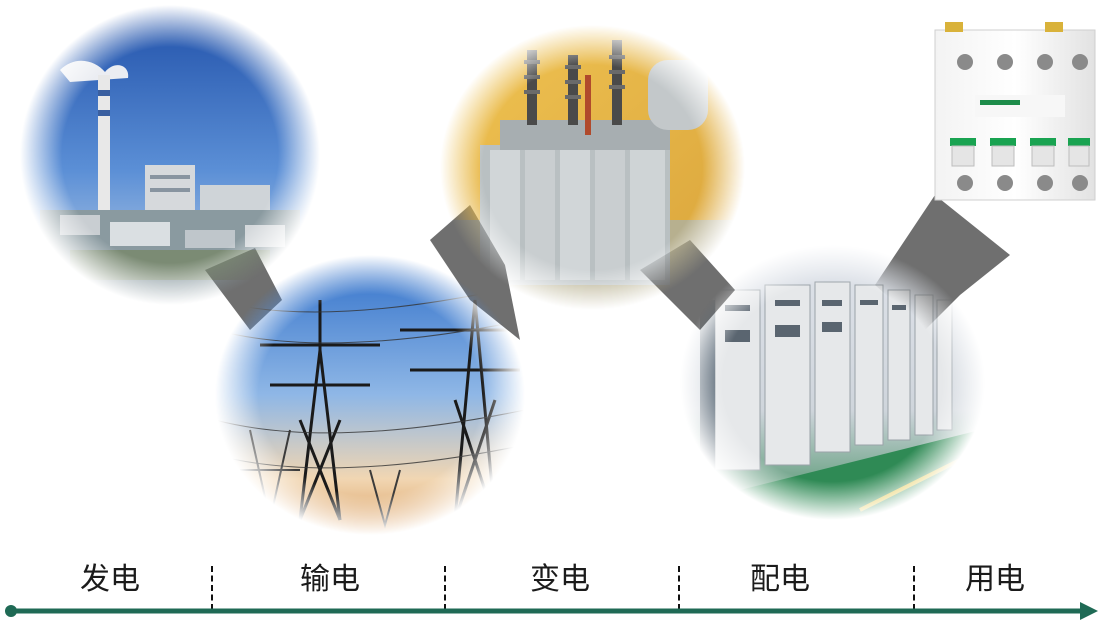 This screenshot has height=621, width=1099. Describe the element at coordinates (995, 579) in the screenshot. I see `stage-label-consumption: 用电` at that location.